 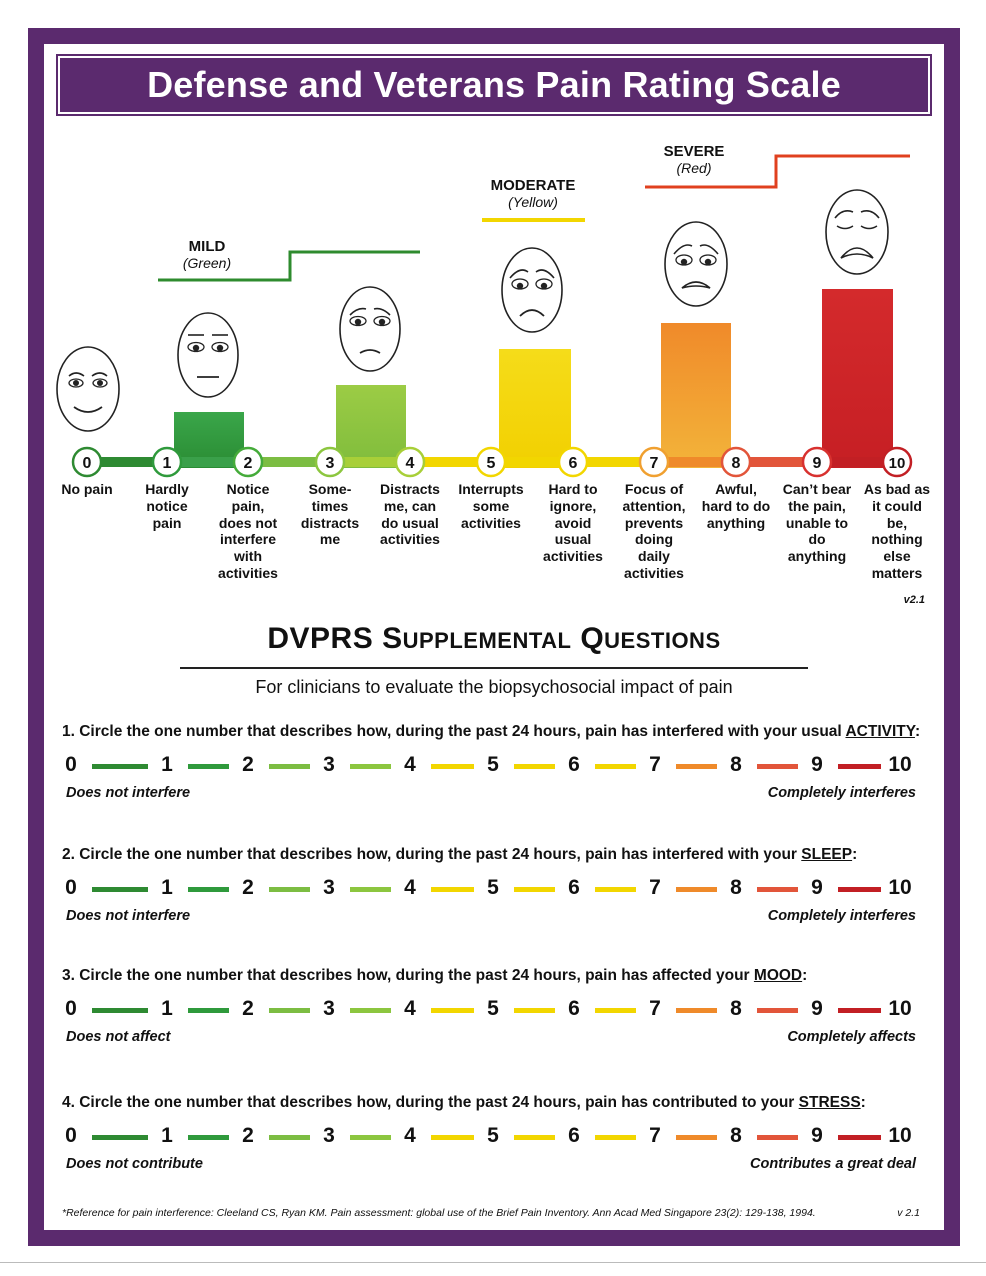 What do you see at coordinates (128, 793) in the screenshot?
I see `left-anchor-label: Does not interfere` at bounding box center [128, 793].